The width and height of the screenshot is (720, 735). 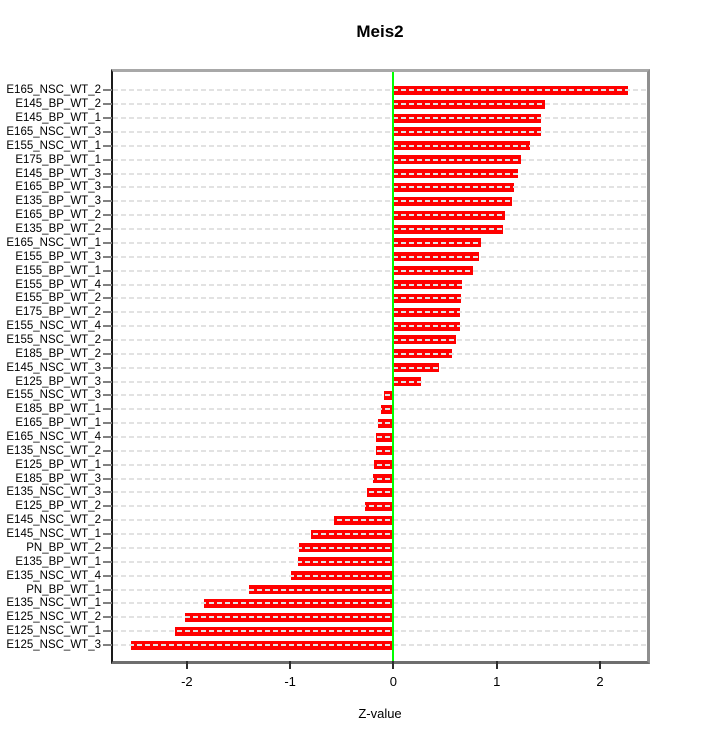 What do you see at coordinates (53, 450) in the screenshot?
I see `y-axis-label: E135_NSC_WT_2` at bounding box center [53, 450].